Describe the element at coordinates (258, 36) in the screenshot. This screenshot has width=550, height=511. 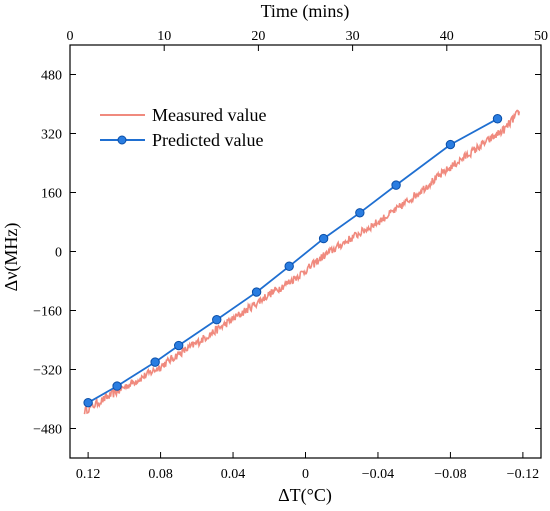
I see `top-x-tick-label: 20` at that location.